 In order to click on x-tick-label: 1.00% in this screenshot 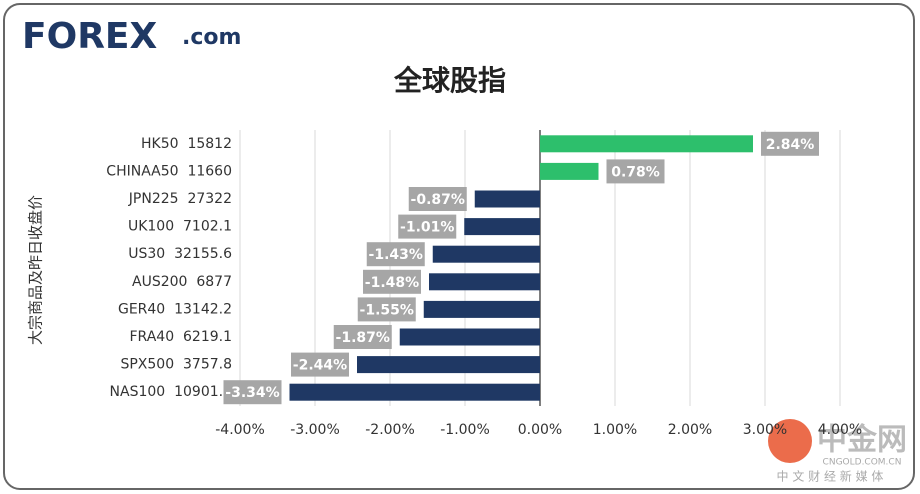, I will do `click(615, 430)`.